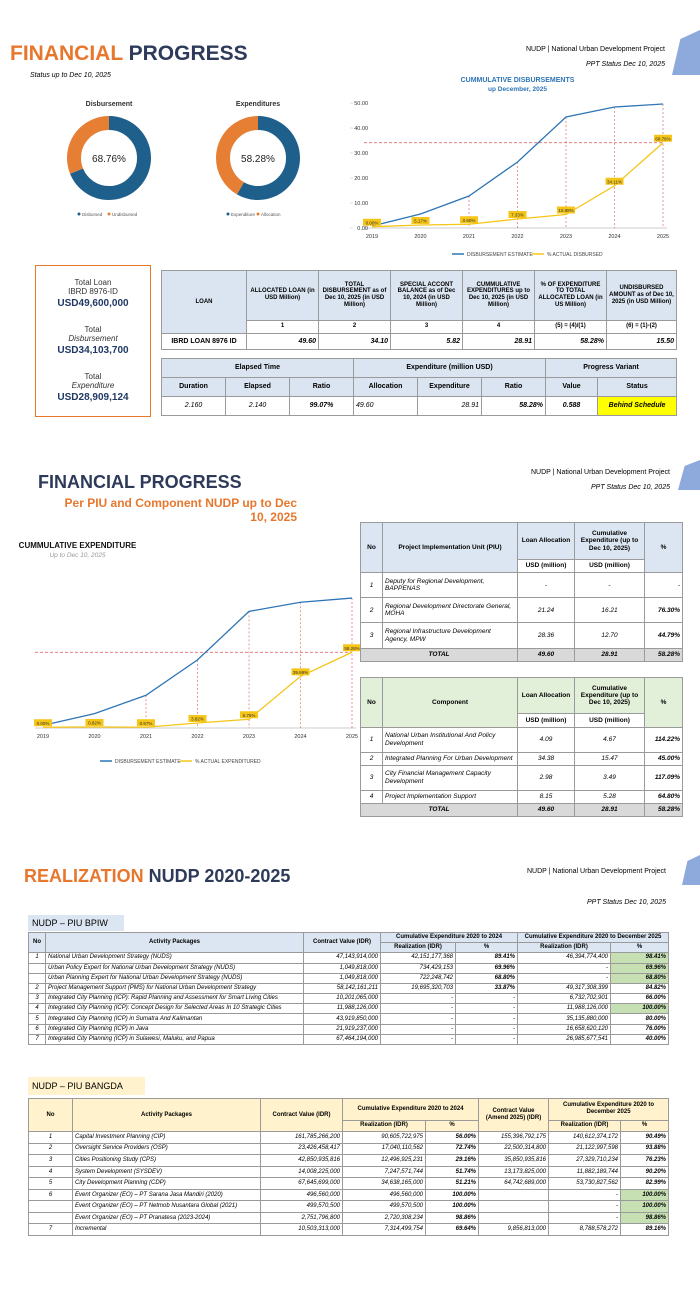 The width and height of the screenshot is (700, 1290). Describe the element at coordinates (243, 214) in the screenshot. I see `legend-label: Expenditure` at that location.